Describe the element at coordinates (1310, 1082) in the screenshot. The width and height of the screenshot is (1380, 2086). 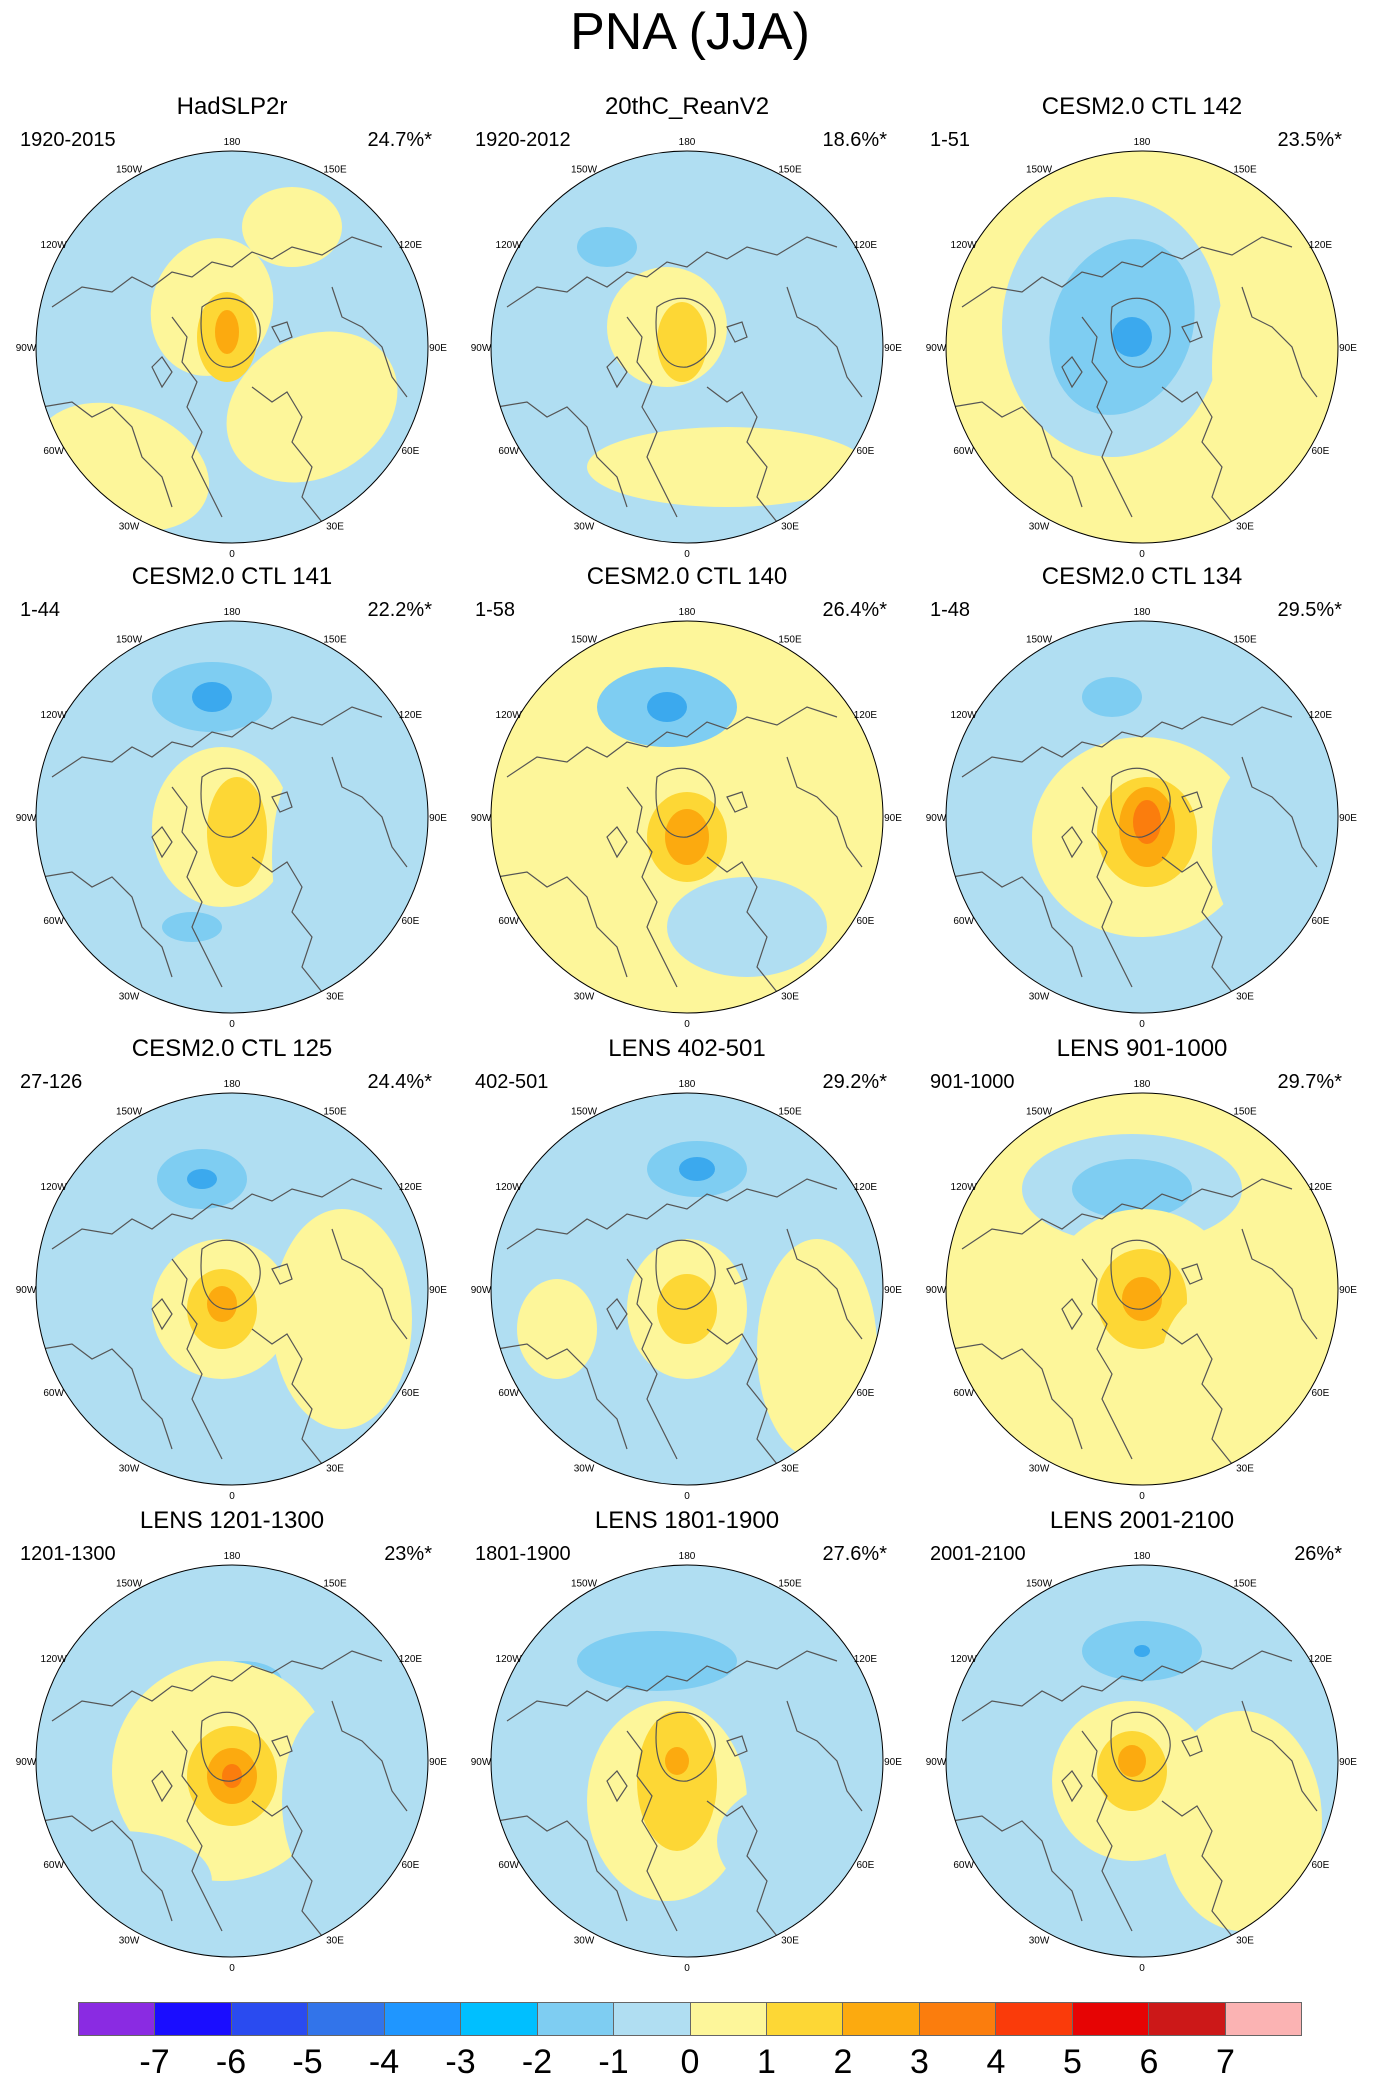
I see `panel-variance-percent: 29.7%*` at that location.